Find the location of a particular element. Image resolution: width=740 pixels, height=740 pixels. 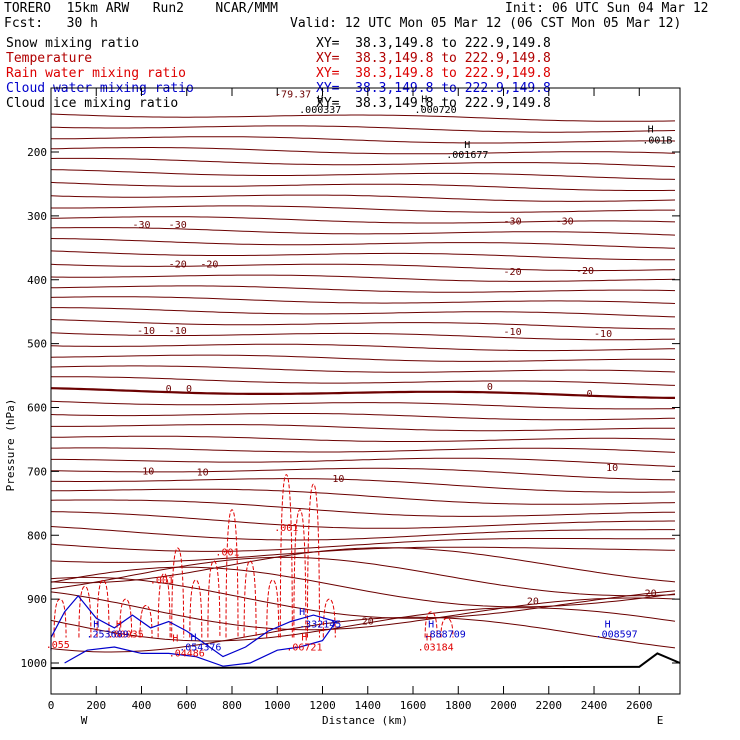

cloud-extremum-label: .253689 is located at coordinates (107, 634).